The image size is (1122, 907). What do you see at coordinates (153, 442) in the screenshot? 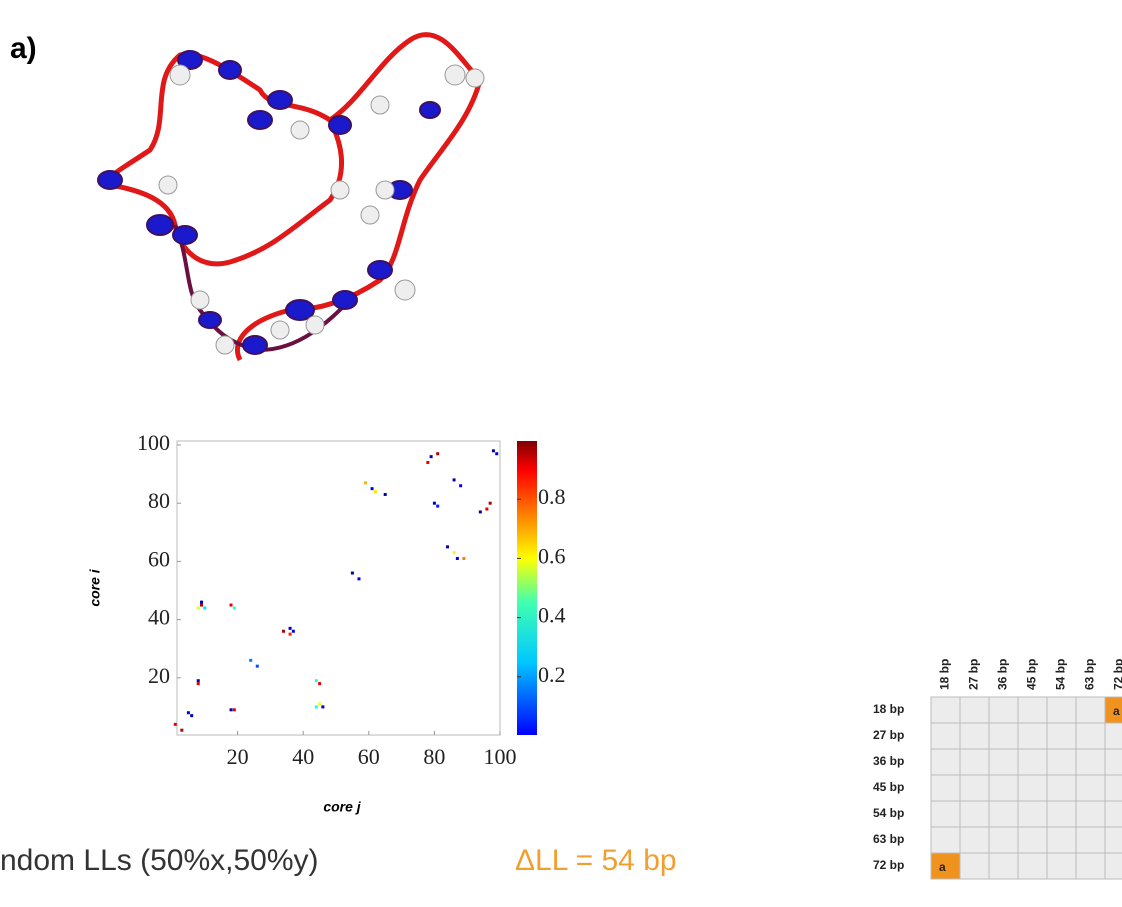
I see `y-tick-label: 100` at bounding box center [153, 442].